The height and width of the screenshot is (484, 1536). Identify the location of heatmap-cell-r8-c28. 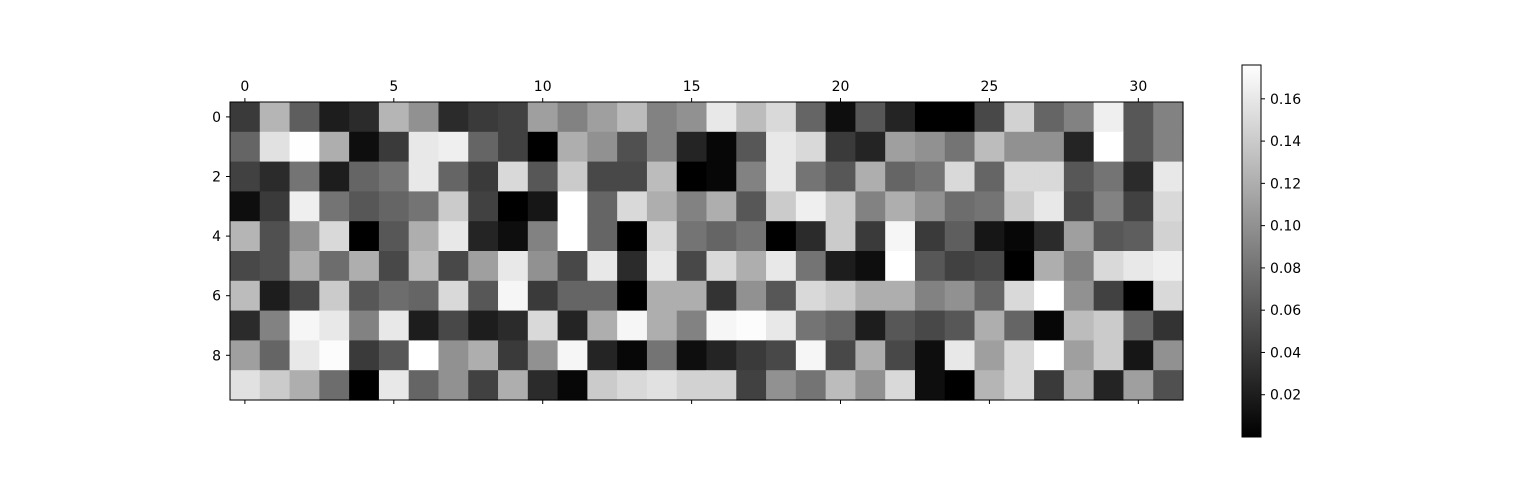
(1079, 355).